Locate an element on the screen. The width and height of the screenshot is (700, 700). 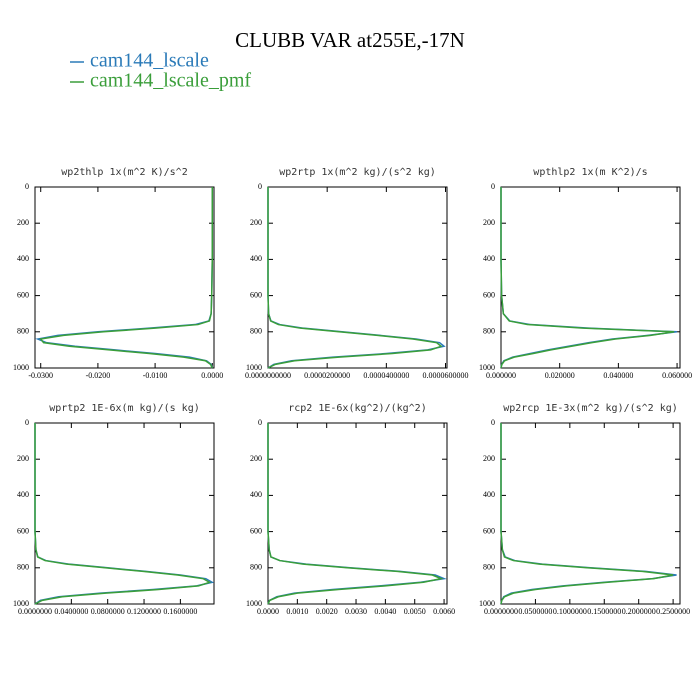
x-tick-label: 0.0400000 is located at coordinates (71, 611).